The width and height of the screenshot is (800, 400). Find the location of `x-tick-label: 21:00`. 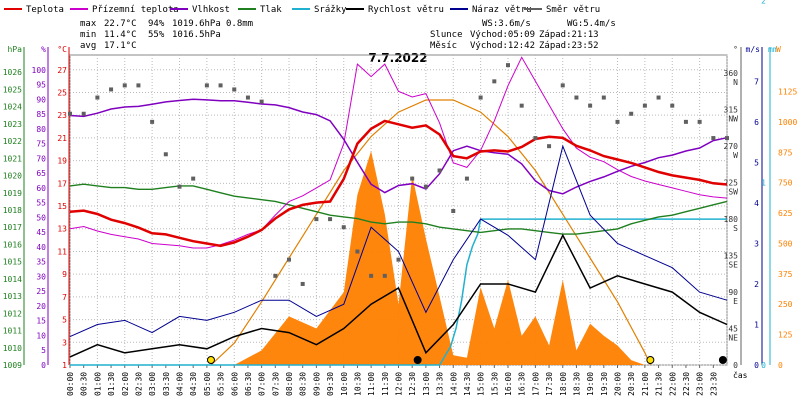

x-tick-label: 21:00 is located at coordinates (645, 384).